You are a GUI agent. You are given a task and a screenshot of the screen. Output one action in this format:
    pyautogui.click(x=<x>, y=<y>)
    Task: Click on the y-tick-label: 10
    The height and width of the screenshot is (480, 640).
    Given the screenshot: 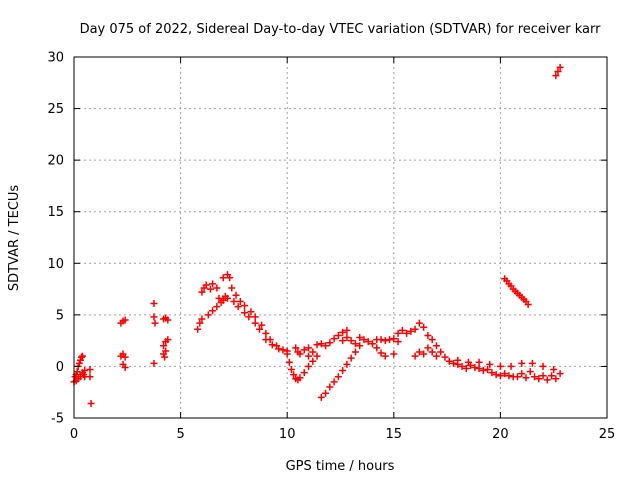 What is the action you would take?
    pyautogui.click(x=55, y=264)
    